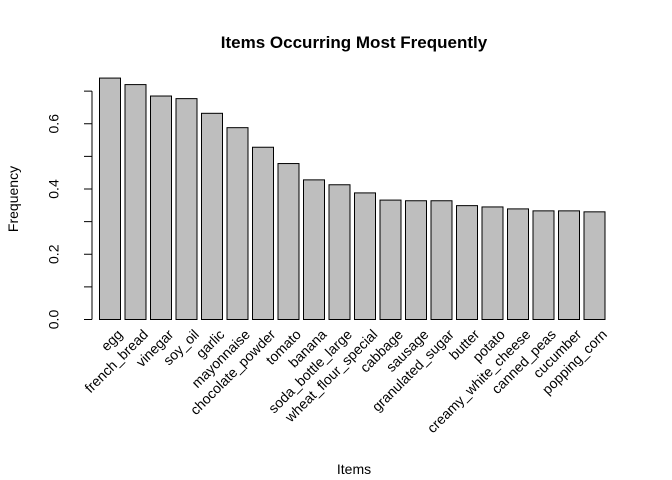  What do you see at coordinates (13, 199) in the screenshot?
I see `y-axis-title: Frequency` at bounding box center [13, 199].